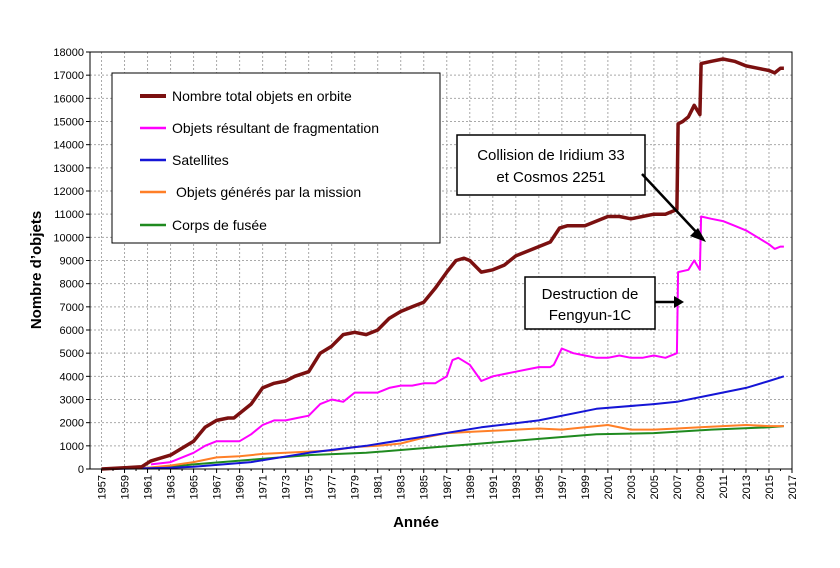  What do you see at coordinates (701, 487) in the screenshot?
I see `x-tick-label: 2009` at bounding box center [701, 487].